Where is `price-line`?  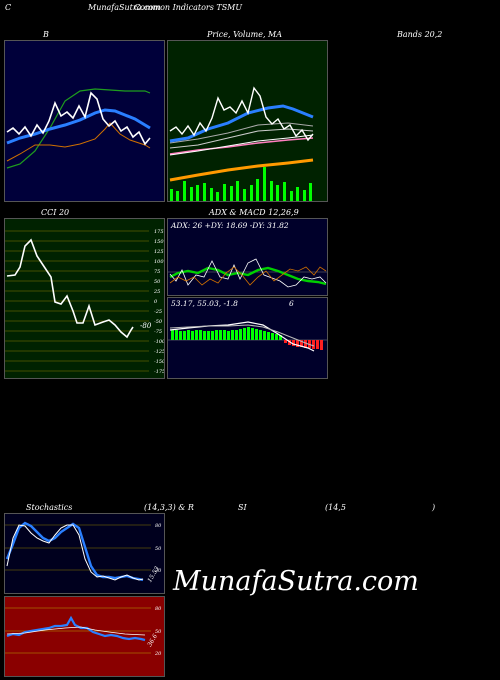 price-line is located at coordinates (241, 114).